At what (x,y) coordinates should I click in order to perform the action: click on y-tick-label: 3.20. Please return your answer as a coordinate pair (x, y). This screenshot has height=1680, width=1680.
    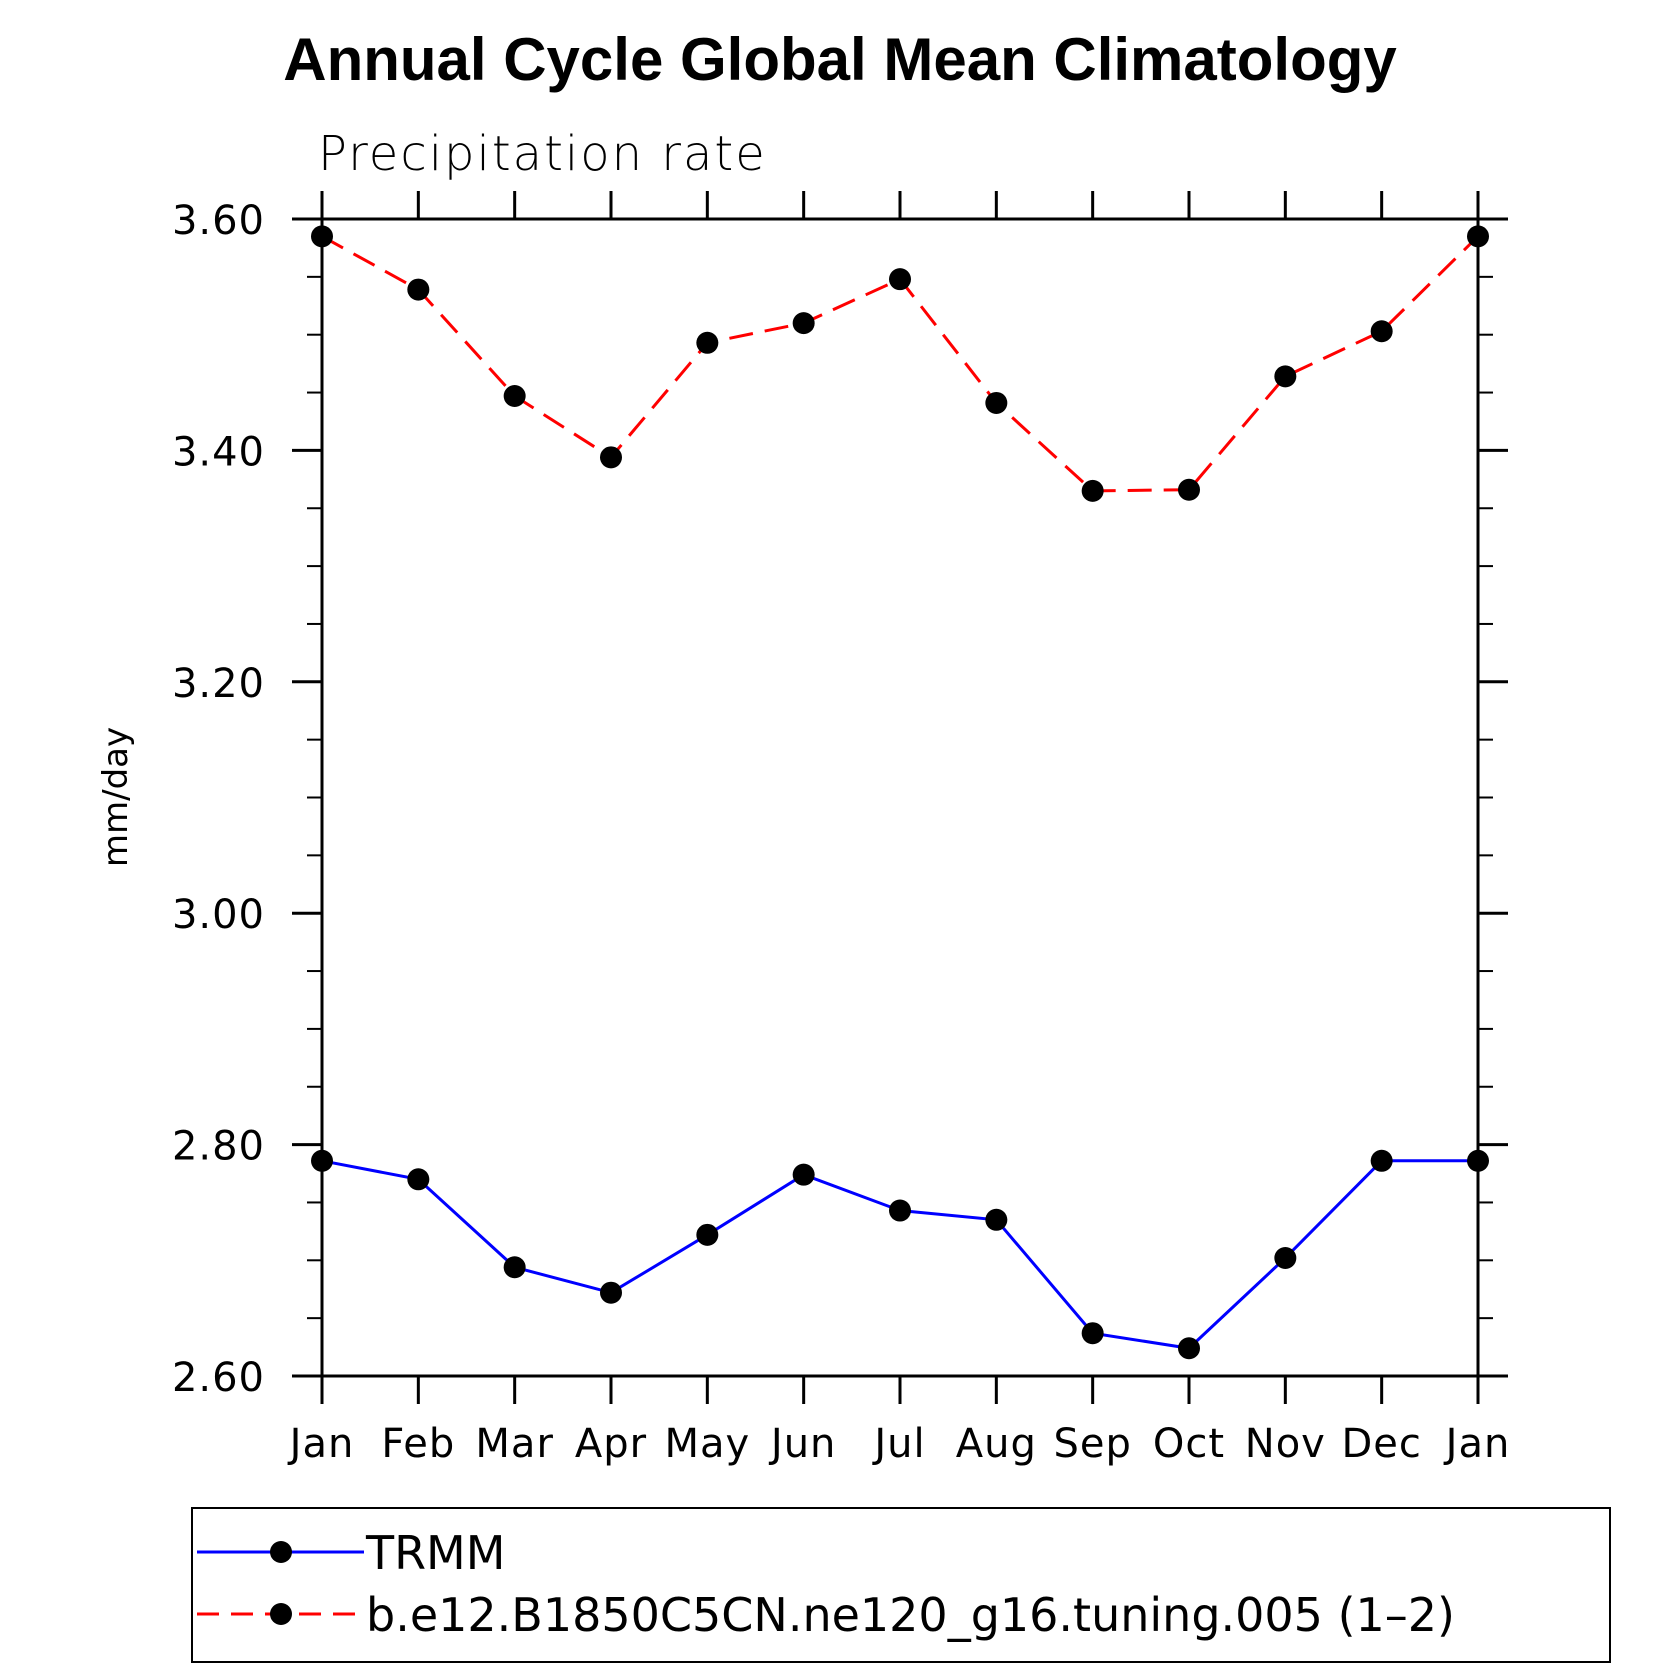
    Looking at the image, I should click on (218, 684).